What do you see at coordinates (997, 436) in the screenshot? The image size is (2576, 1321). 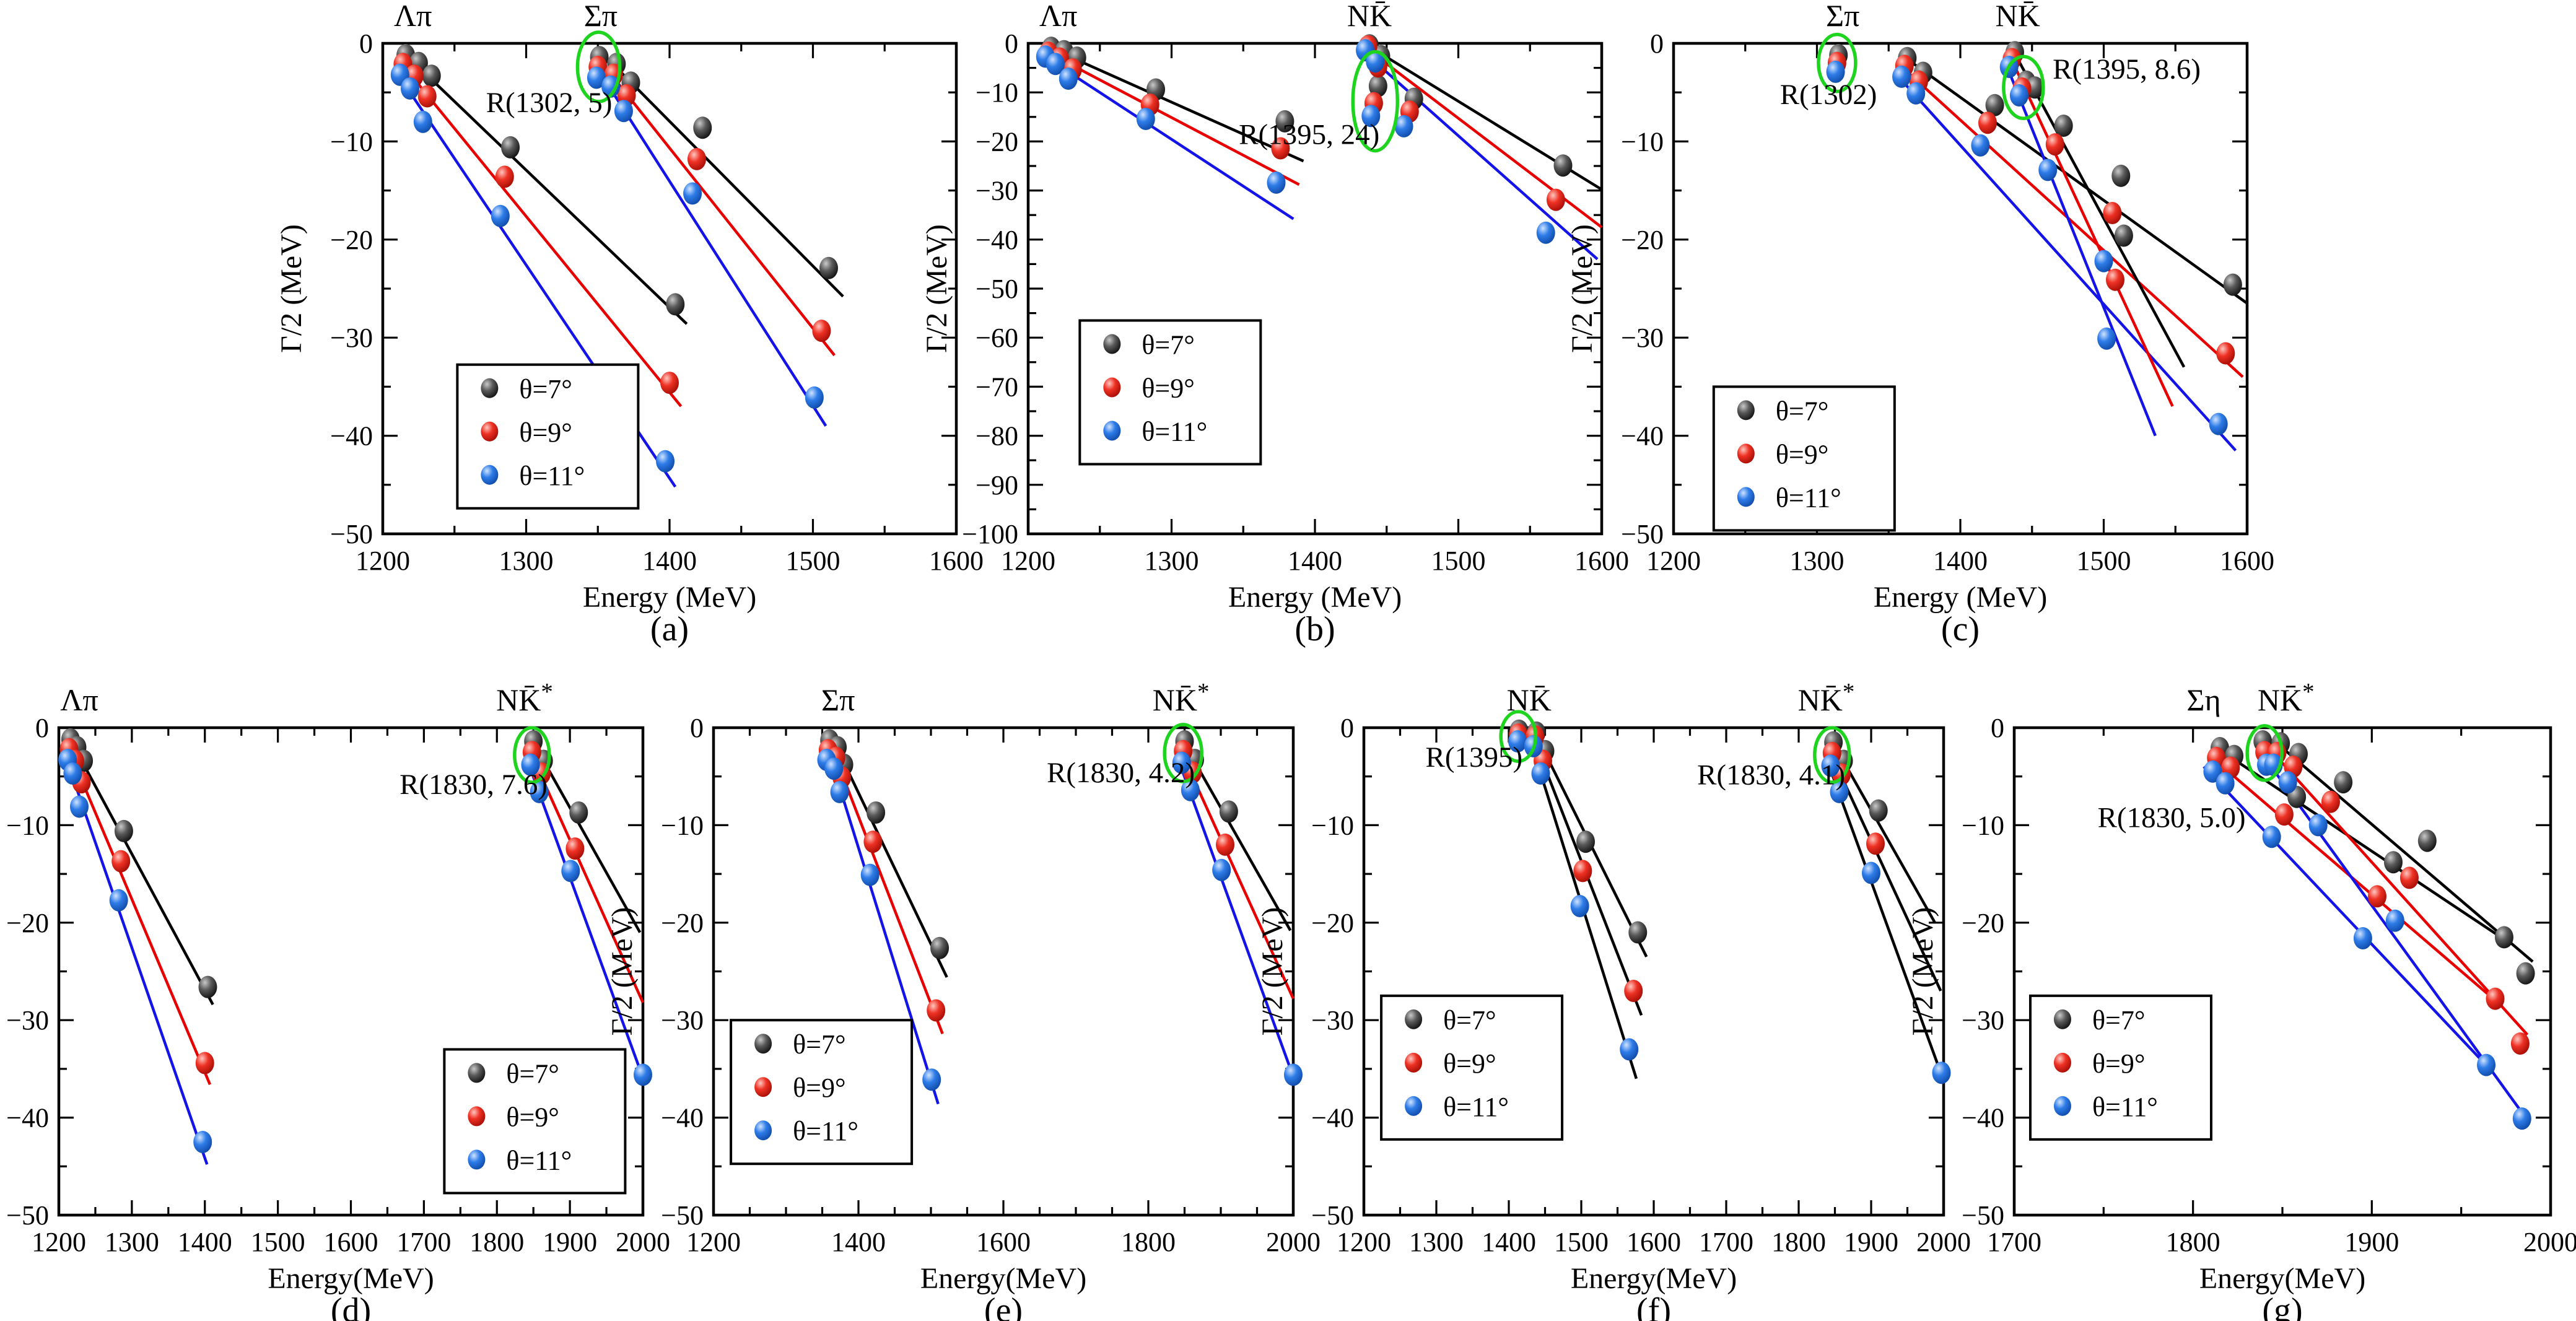 I see `y-tick-label: −80` at bounding box center [997, 436].